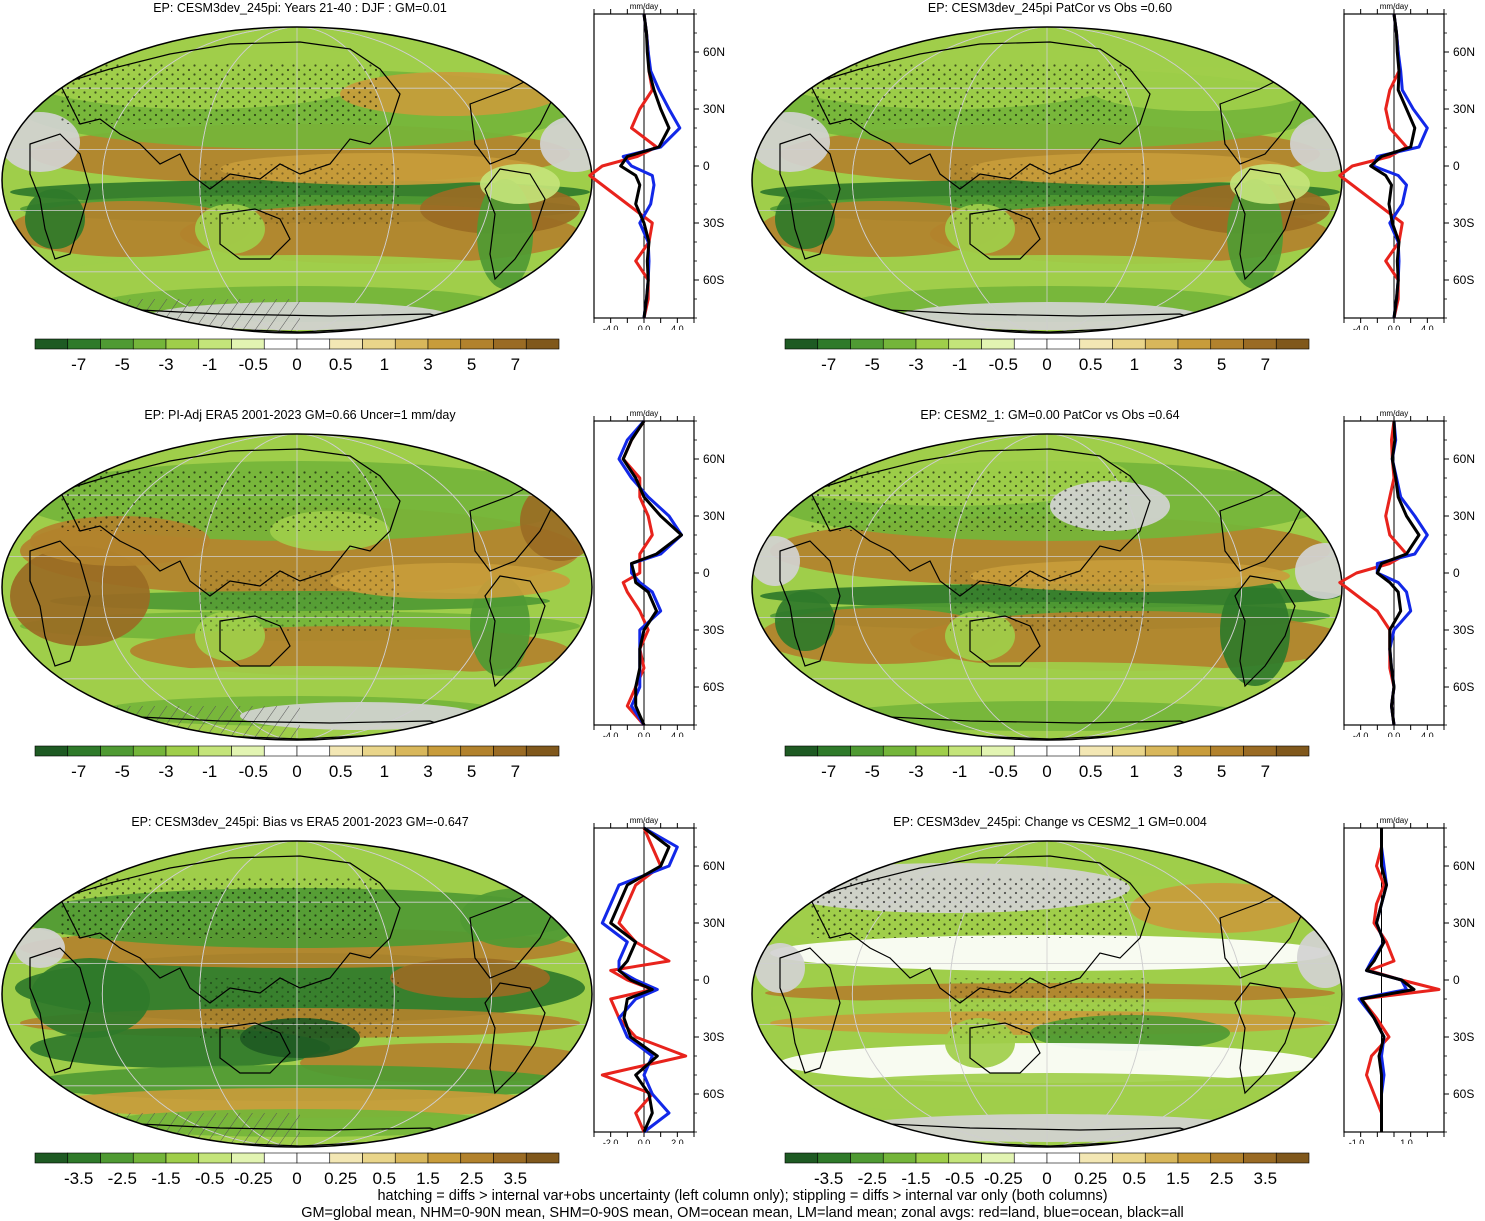 The height and width of the screenshot is (1221, 1485). Describe the element at coordinates (1394, 413) in the screenshot. I see `zonal-units-label: mm/day` at that location.